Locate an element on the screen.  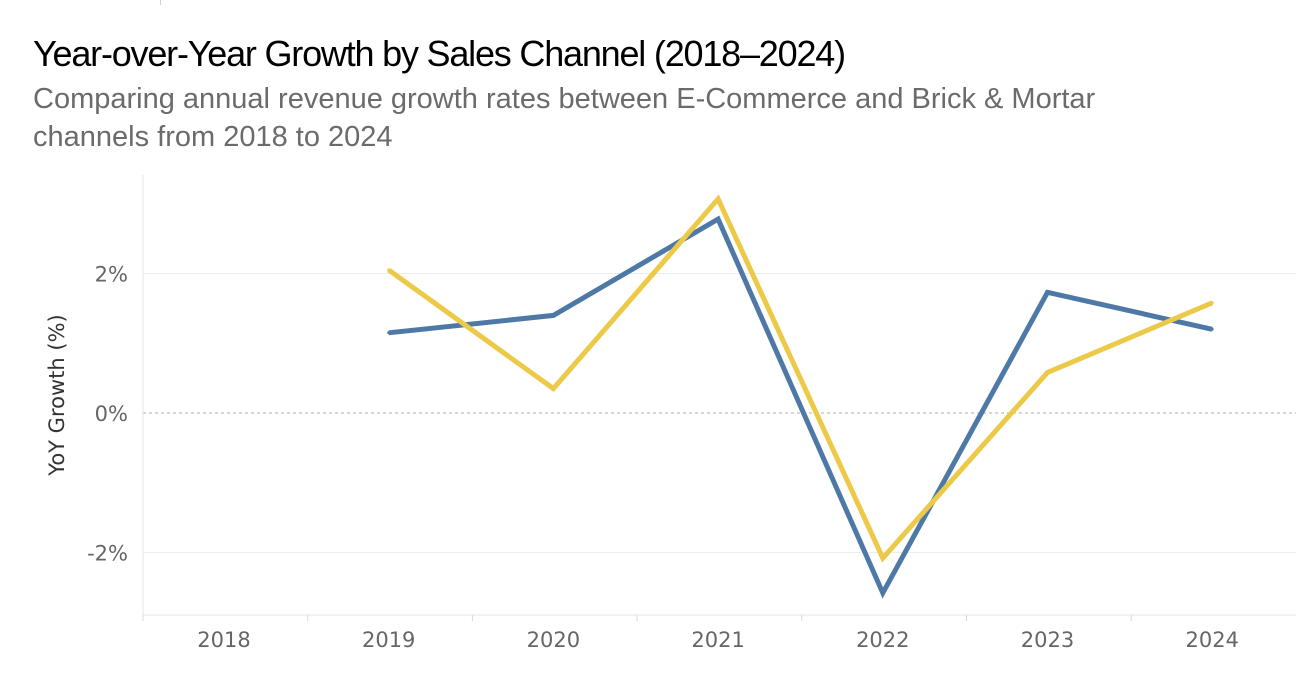
x-tick-label: 2023 is located at coordinates (1047, 640).